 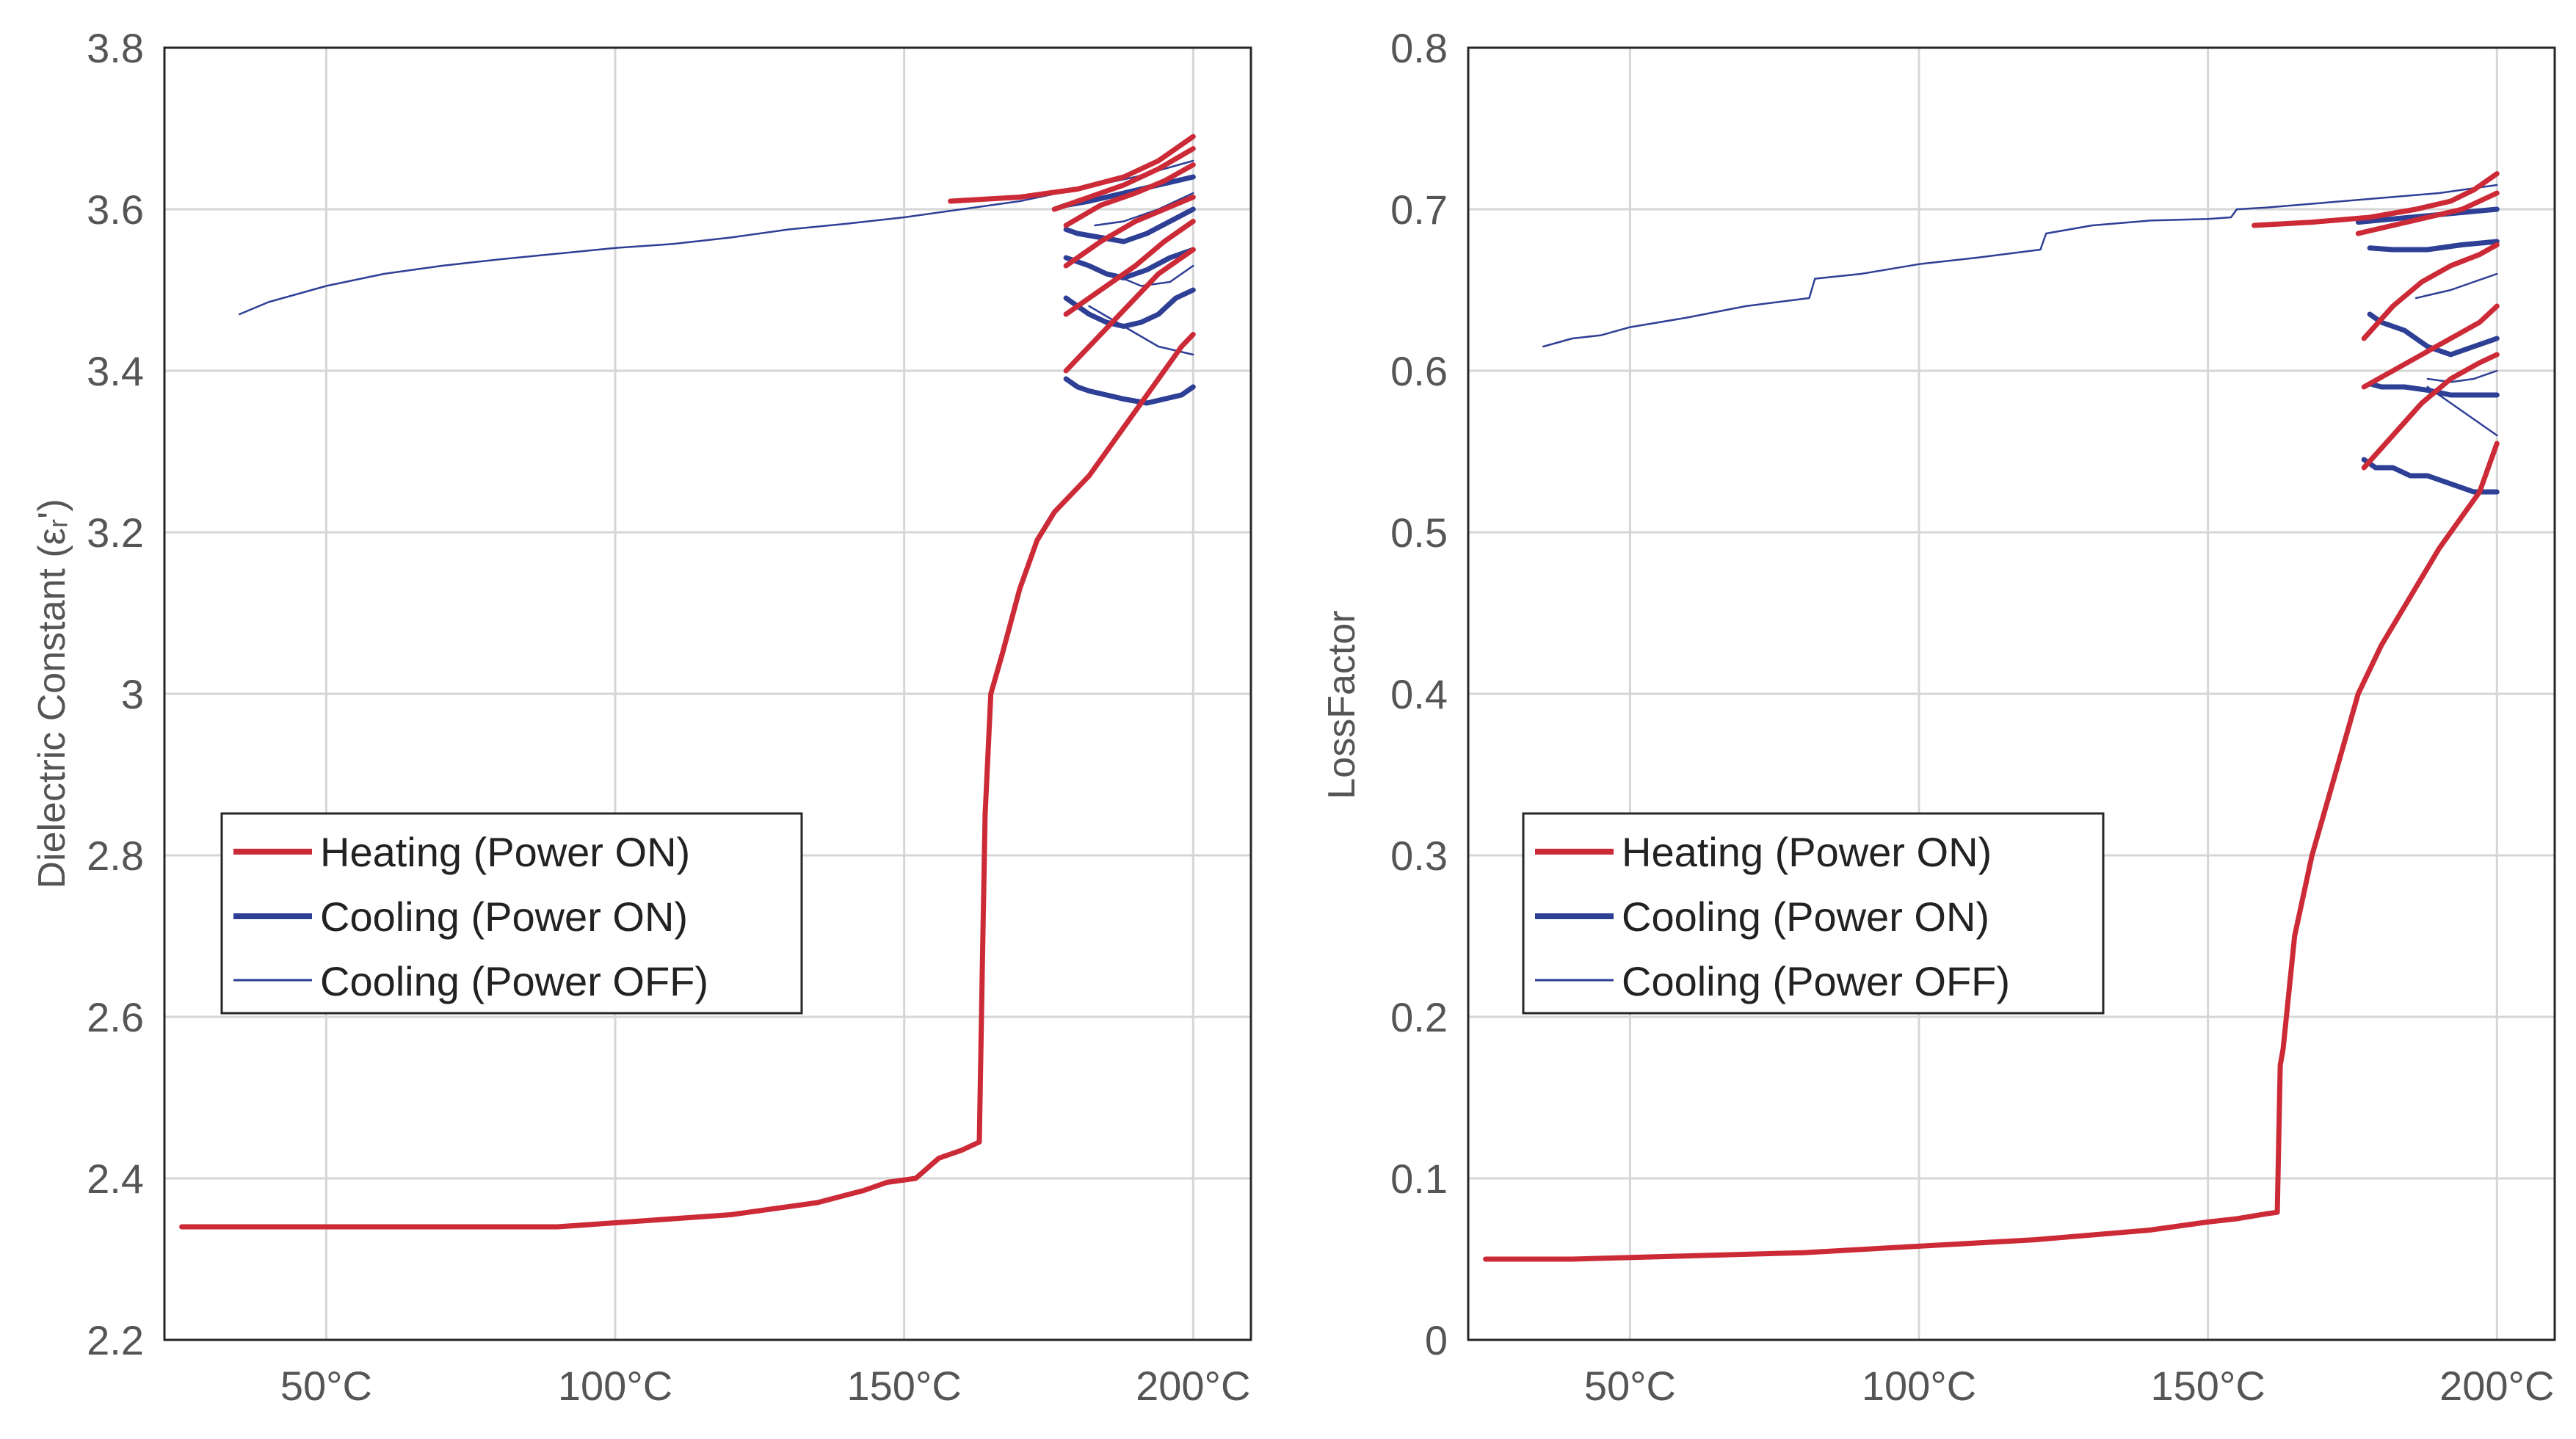 I want to click on y-tick-label: 0.3, so click(x=1419, y=856).